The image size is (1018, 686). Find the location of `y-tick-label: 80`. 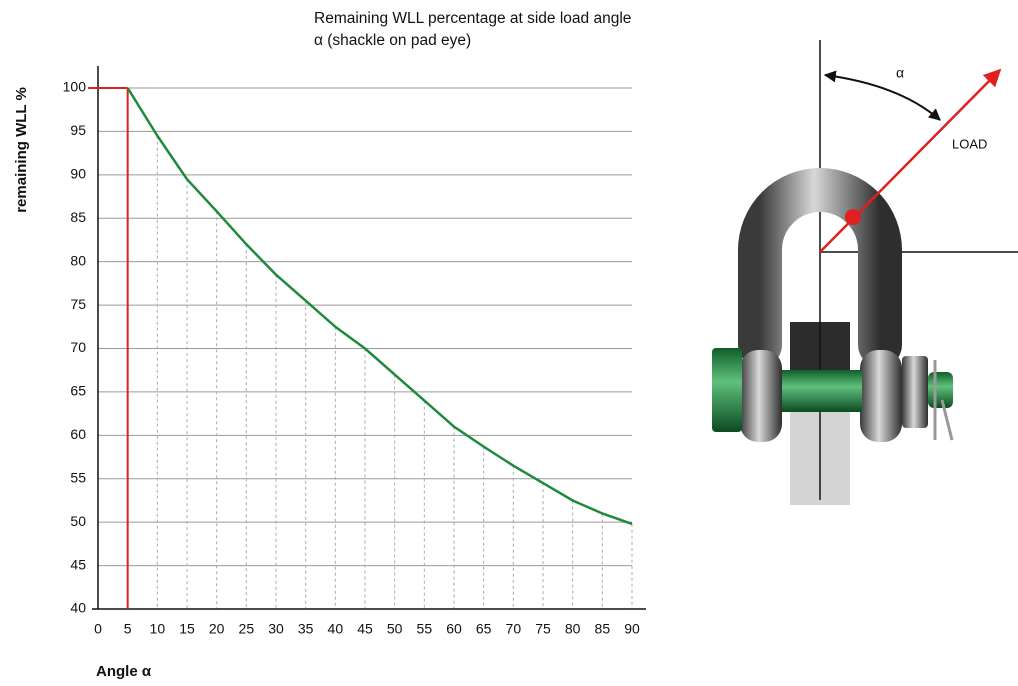

y-tick-label: 80 is located at coordinates (78, 260).